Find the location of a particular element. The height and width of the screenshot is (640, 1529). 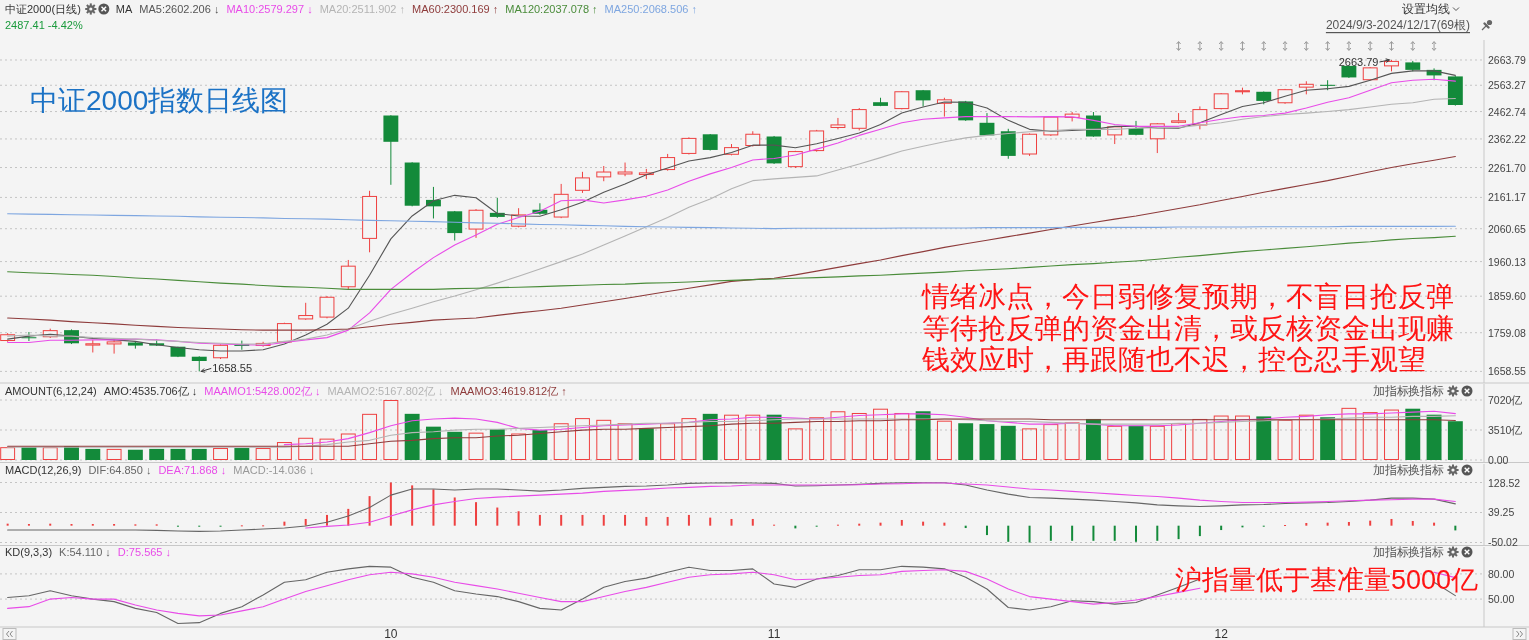

y-tick-label: 2161.17 is located at coordinates (1507, 197).